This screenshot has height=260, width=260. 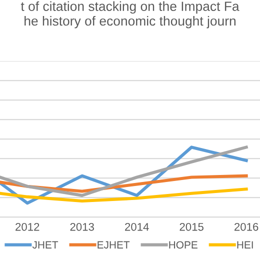 I want to click on legend-label: HEI, so click(x=245, y=244).